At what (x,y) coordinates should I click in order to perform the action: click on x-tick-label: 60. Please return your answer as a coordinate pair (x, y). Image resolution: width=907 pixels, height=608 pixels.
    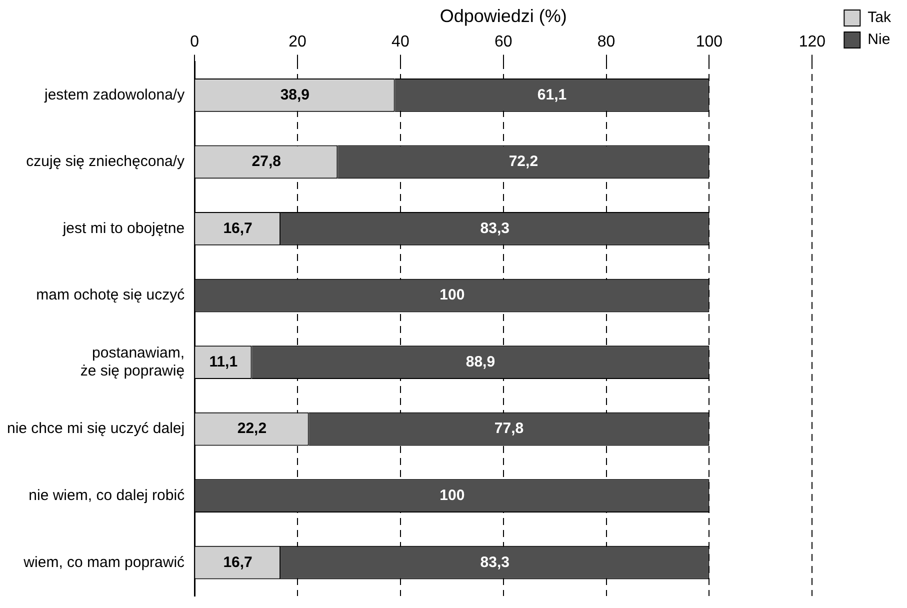
    Looking at the image, I should click on (503, 42).